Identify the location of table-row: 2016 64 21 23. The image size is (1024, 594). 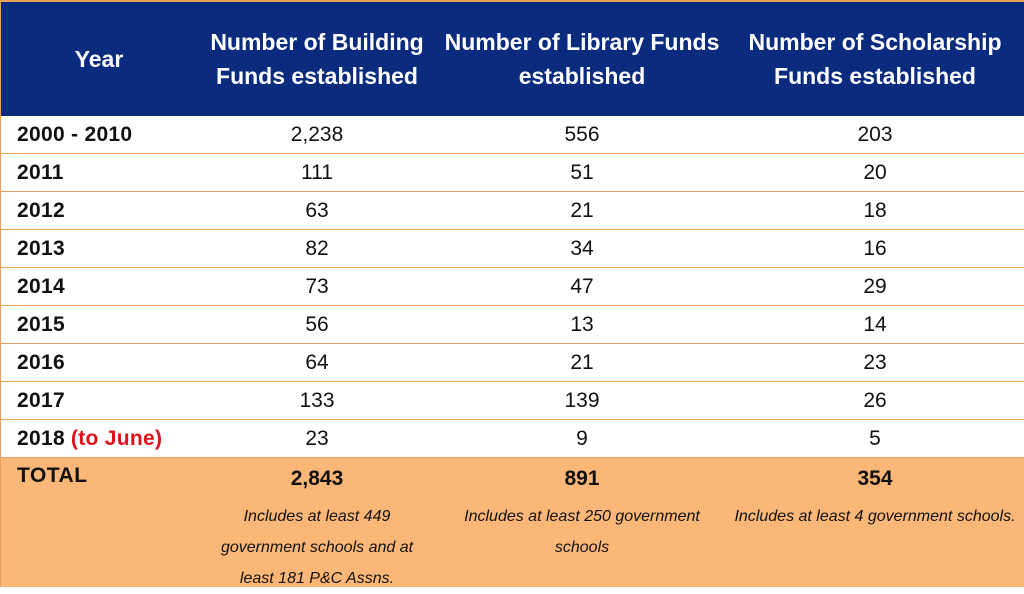
(512, 363).